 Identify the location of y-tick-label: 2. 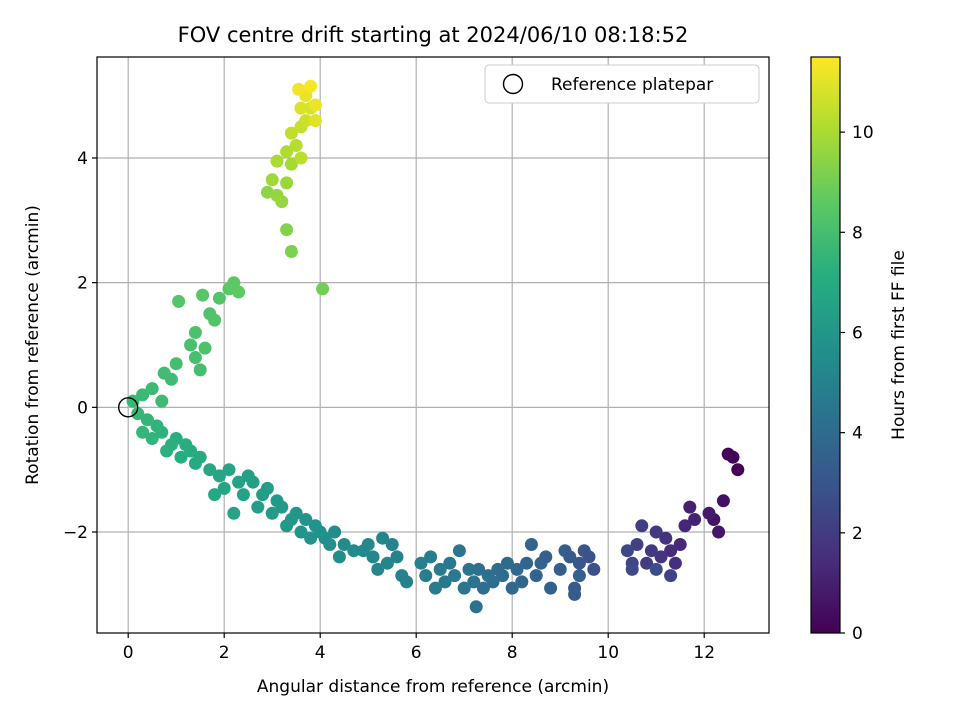
(82, 284).